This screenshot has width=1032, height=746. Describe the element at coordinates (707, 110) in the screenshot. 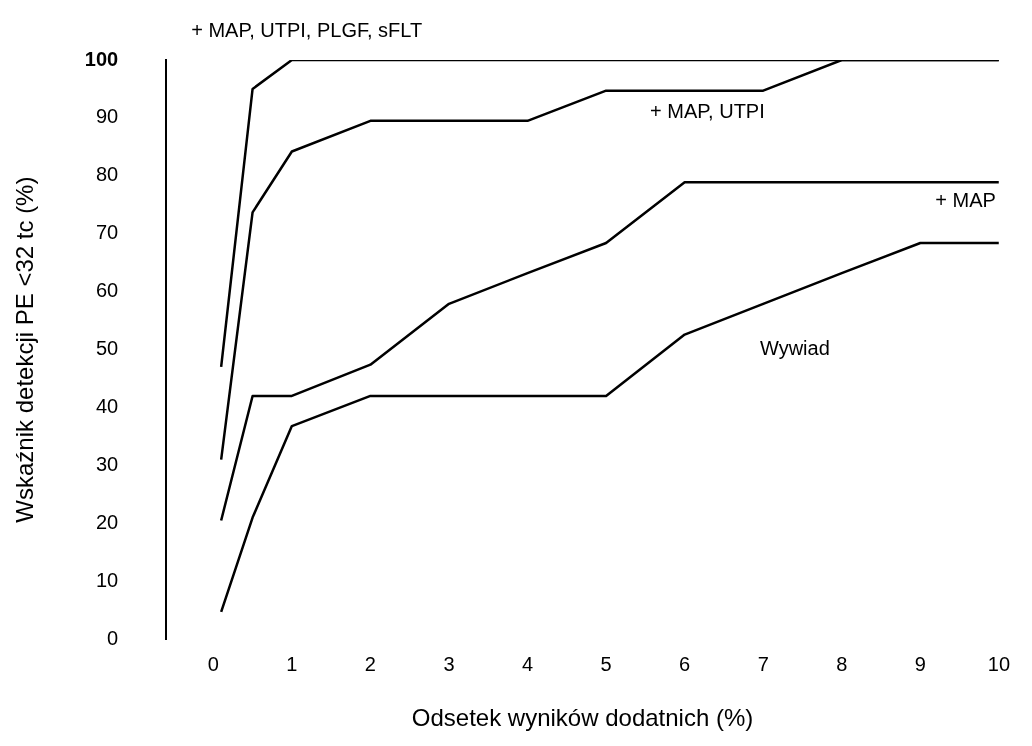

I see `series-label: + MAP, UTPI` at that location.